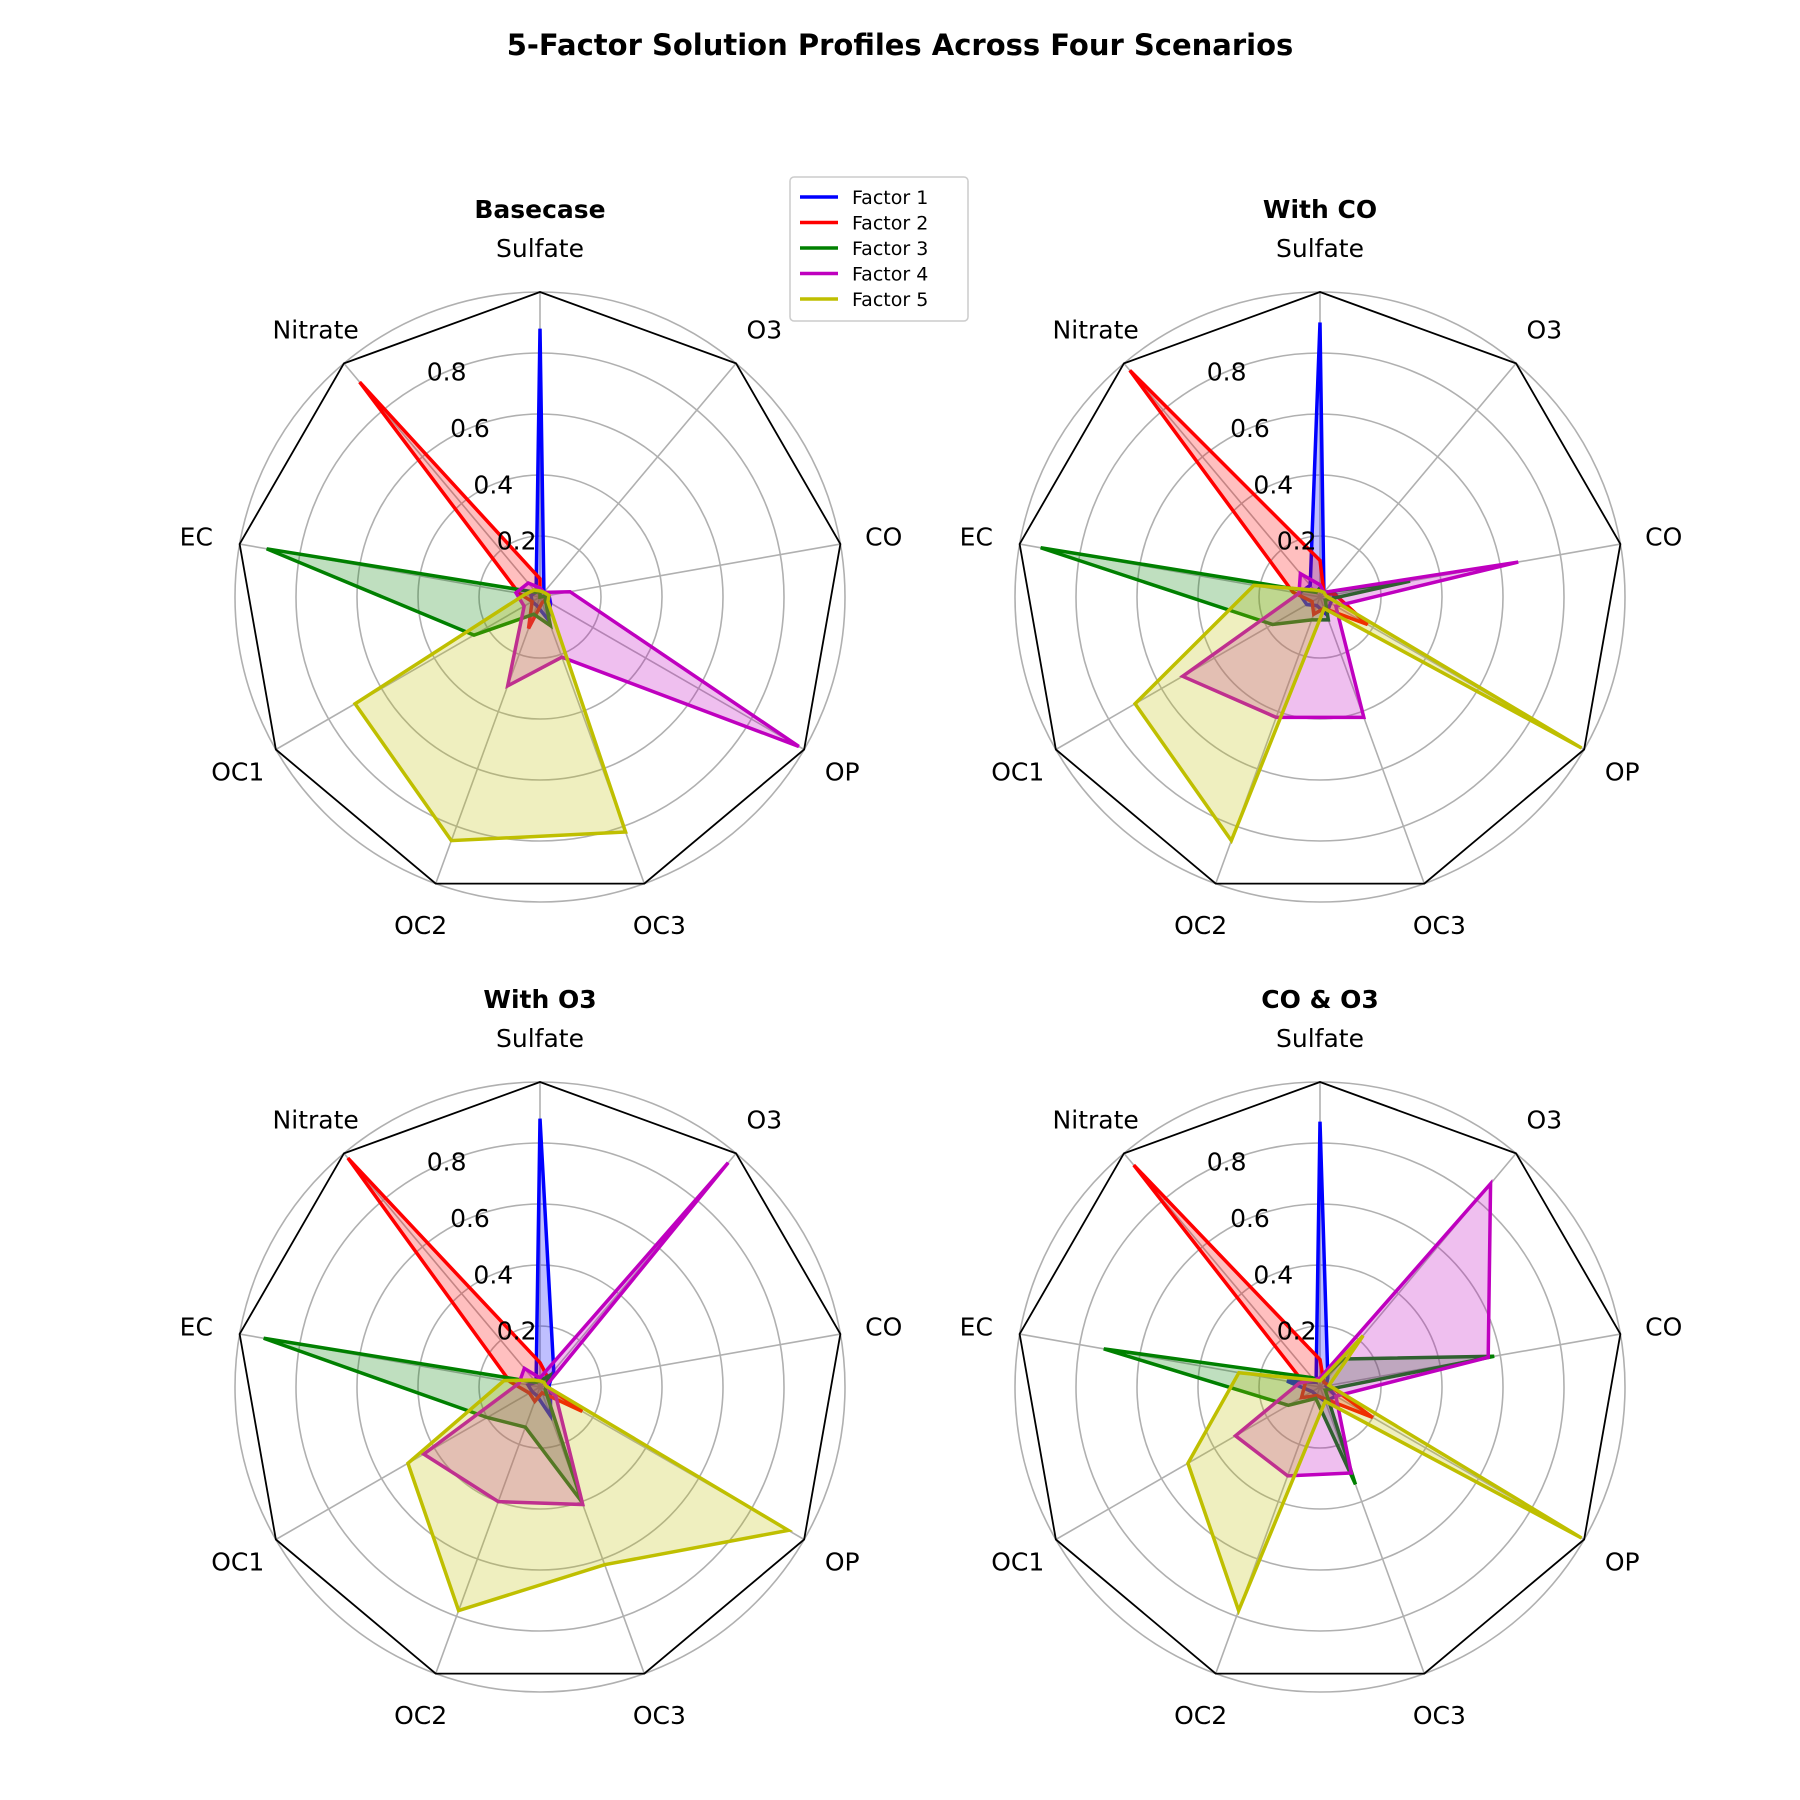 This screenshot has width=1800, height=1800. I want to click on legend-label: Factor 1, so click(890, 198).